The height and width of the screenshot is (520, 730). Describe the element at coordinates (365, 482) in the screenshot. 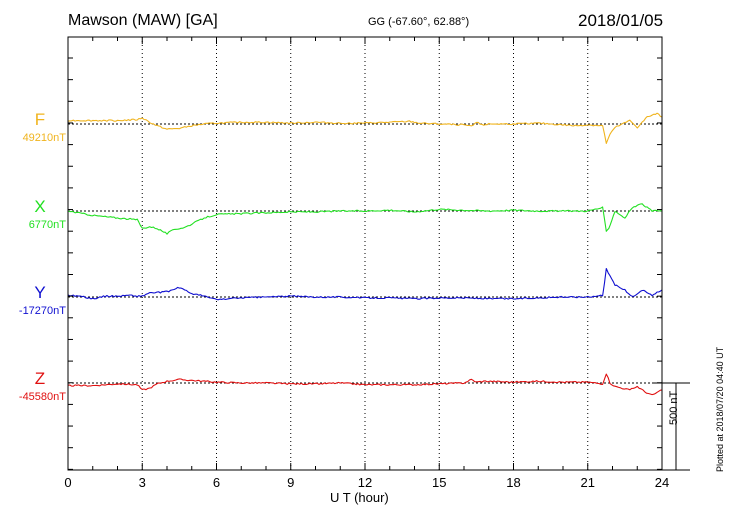

I see `x-tick-label-12: 12` at that location.